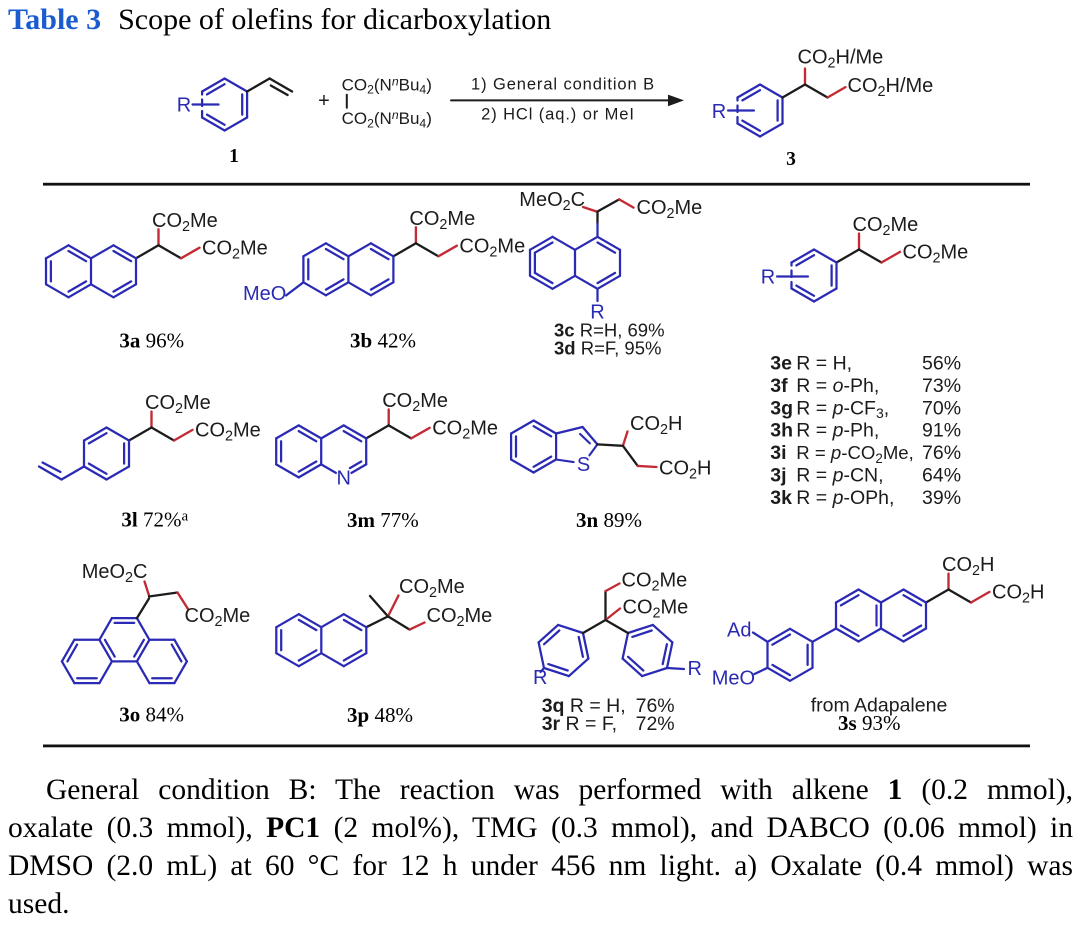 The image size is (1080, 932). I want to click on svg-text: R = H,, so click(824, 364).